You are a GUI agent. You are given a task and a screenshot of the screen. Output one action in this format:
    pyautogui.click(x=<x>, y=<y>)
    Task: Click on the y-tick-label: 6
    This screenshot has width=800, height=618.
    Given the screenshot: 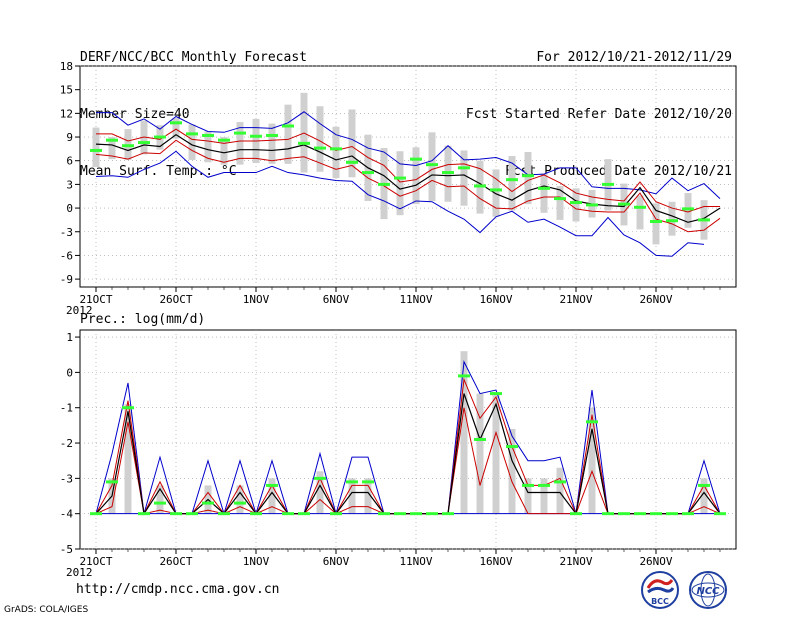 What is the action you would take?
    pyautogui.click(x=69, y=161)
    